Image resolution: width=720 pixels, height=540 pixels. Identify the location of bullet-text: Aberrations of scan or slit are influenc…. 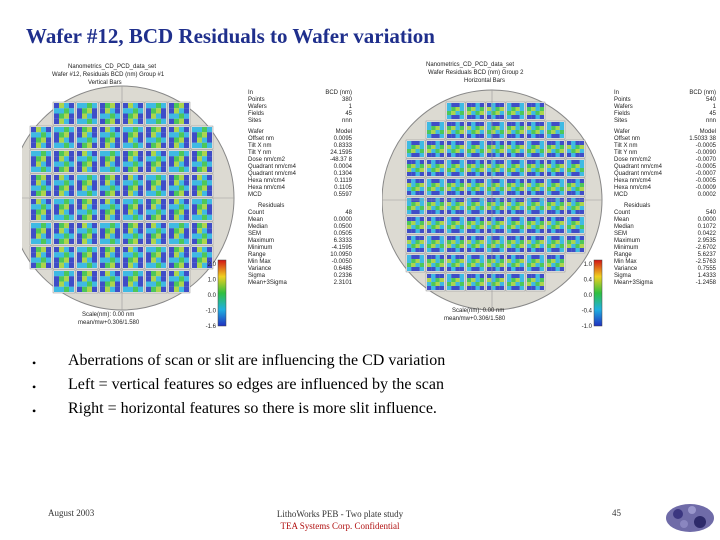
(256, 361).